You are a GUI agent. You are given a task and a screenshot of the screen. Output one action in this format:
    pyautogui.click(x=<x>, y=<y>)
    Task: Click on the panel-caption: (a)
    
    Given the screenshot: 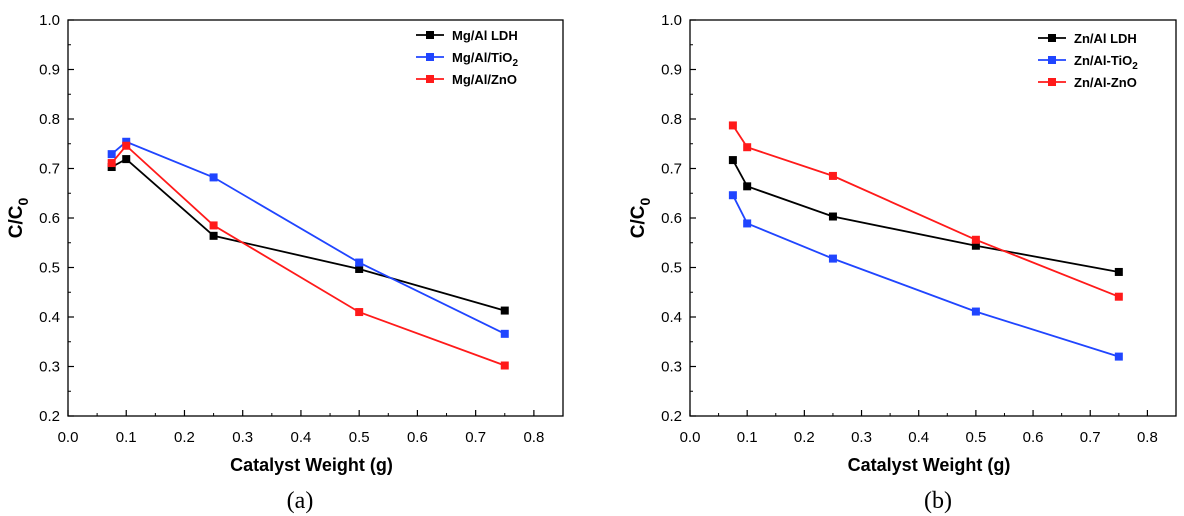 What is the action you would take?
    pyautogui.click(x=300, y=501)
    